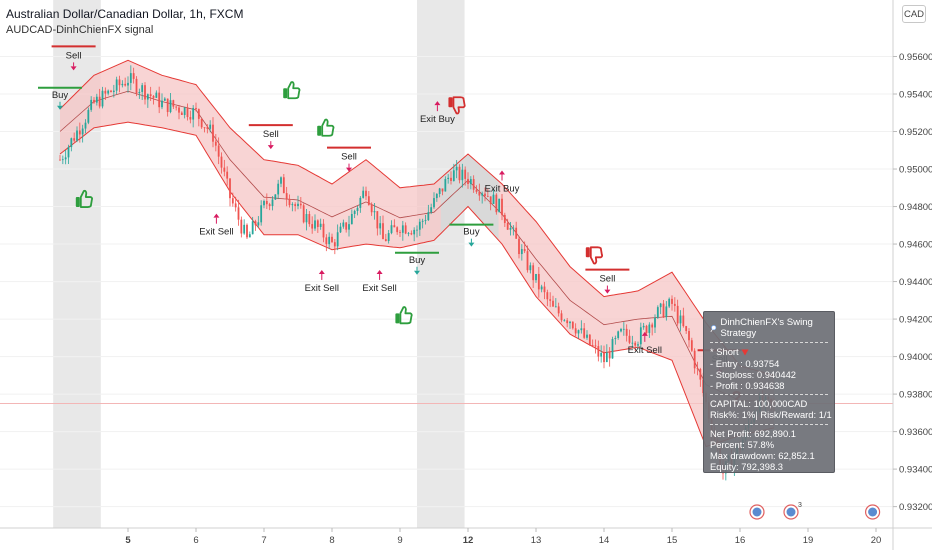  What do you see at coordinates (808, 540) in the screenshot?
I see `time-tick-label: 19` at bounding box center [808, 540].